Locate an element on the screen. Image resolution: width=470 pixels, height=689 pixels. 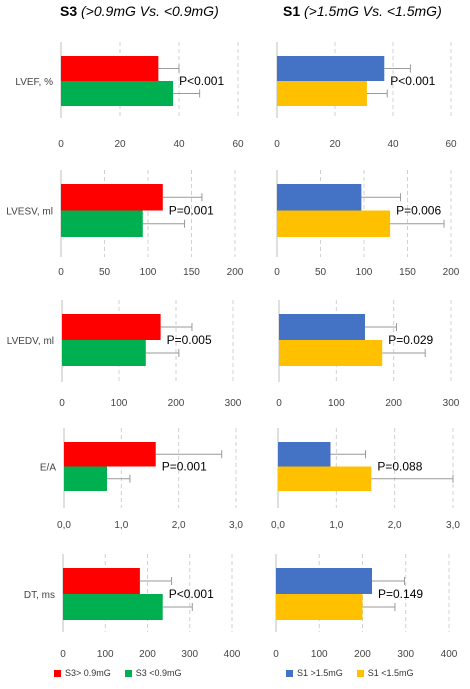
p-value-annotation: P=0.149 is located at coordinates (400, 594).